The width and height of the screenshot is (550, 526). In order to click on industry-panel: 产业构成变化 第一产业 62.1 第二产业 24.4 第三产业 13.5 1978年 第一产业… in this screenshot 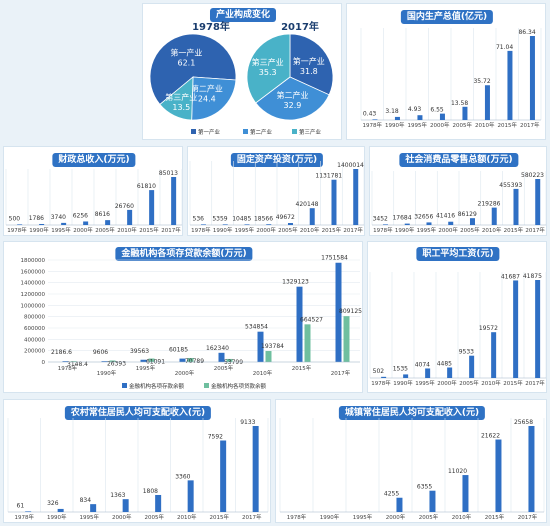, I will do `click(242, 71)`.